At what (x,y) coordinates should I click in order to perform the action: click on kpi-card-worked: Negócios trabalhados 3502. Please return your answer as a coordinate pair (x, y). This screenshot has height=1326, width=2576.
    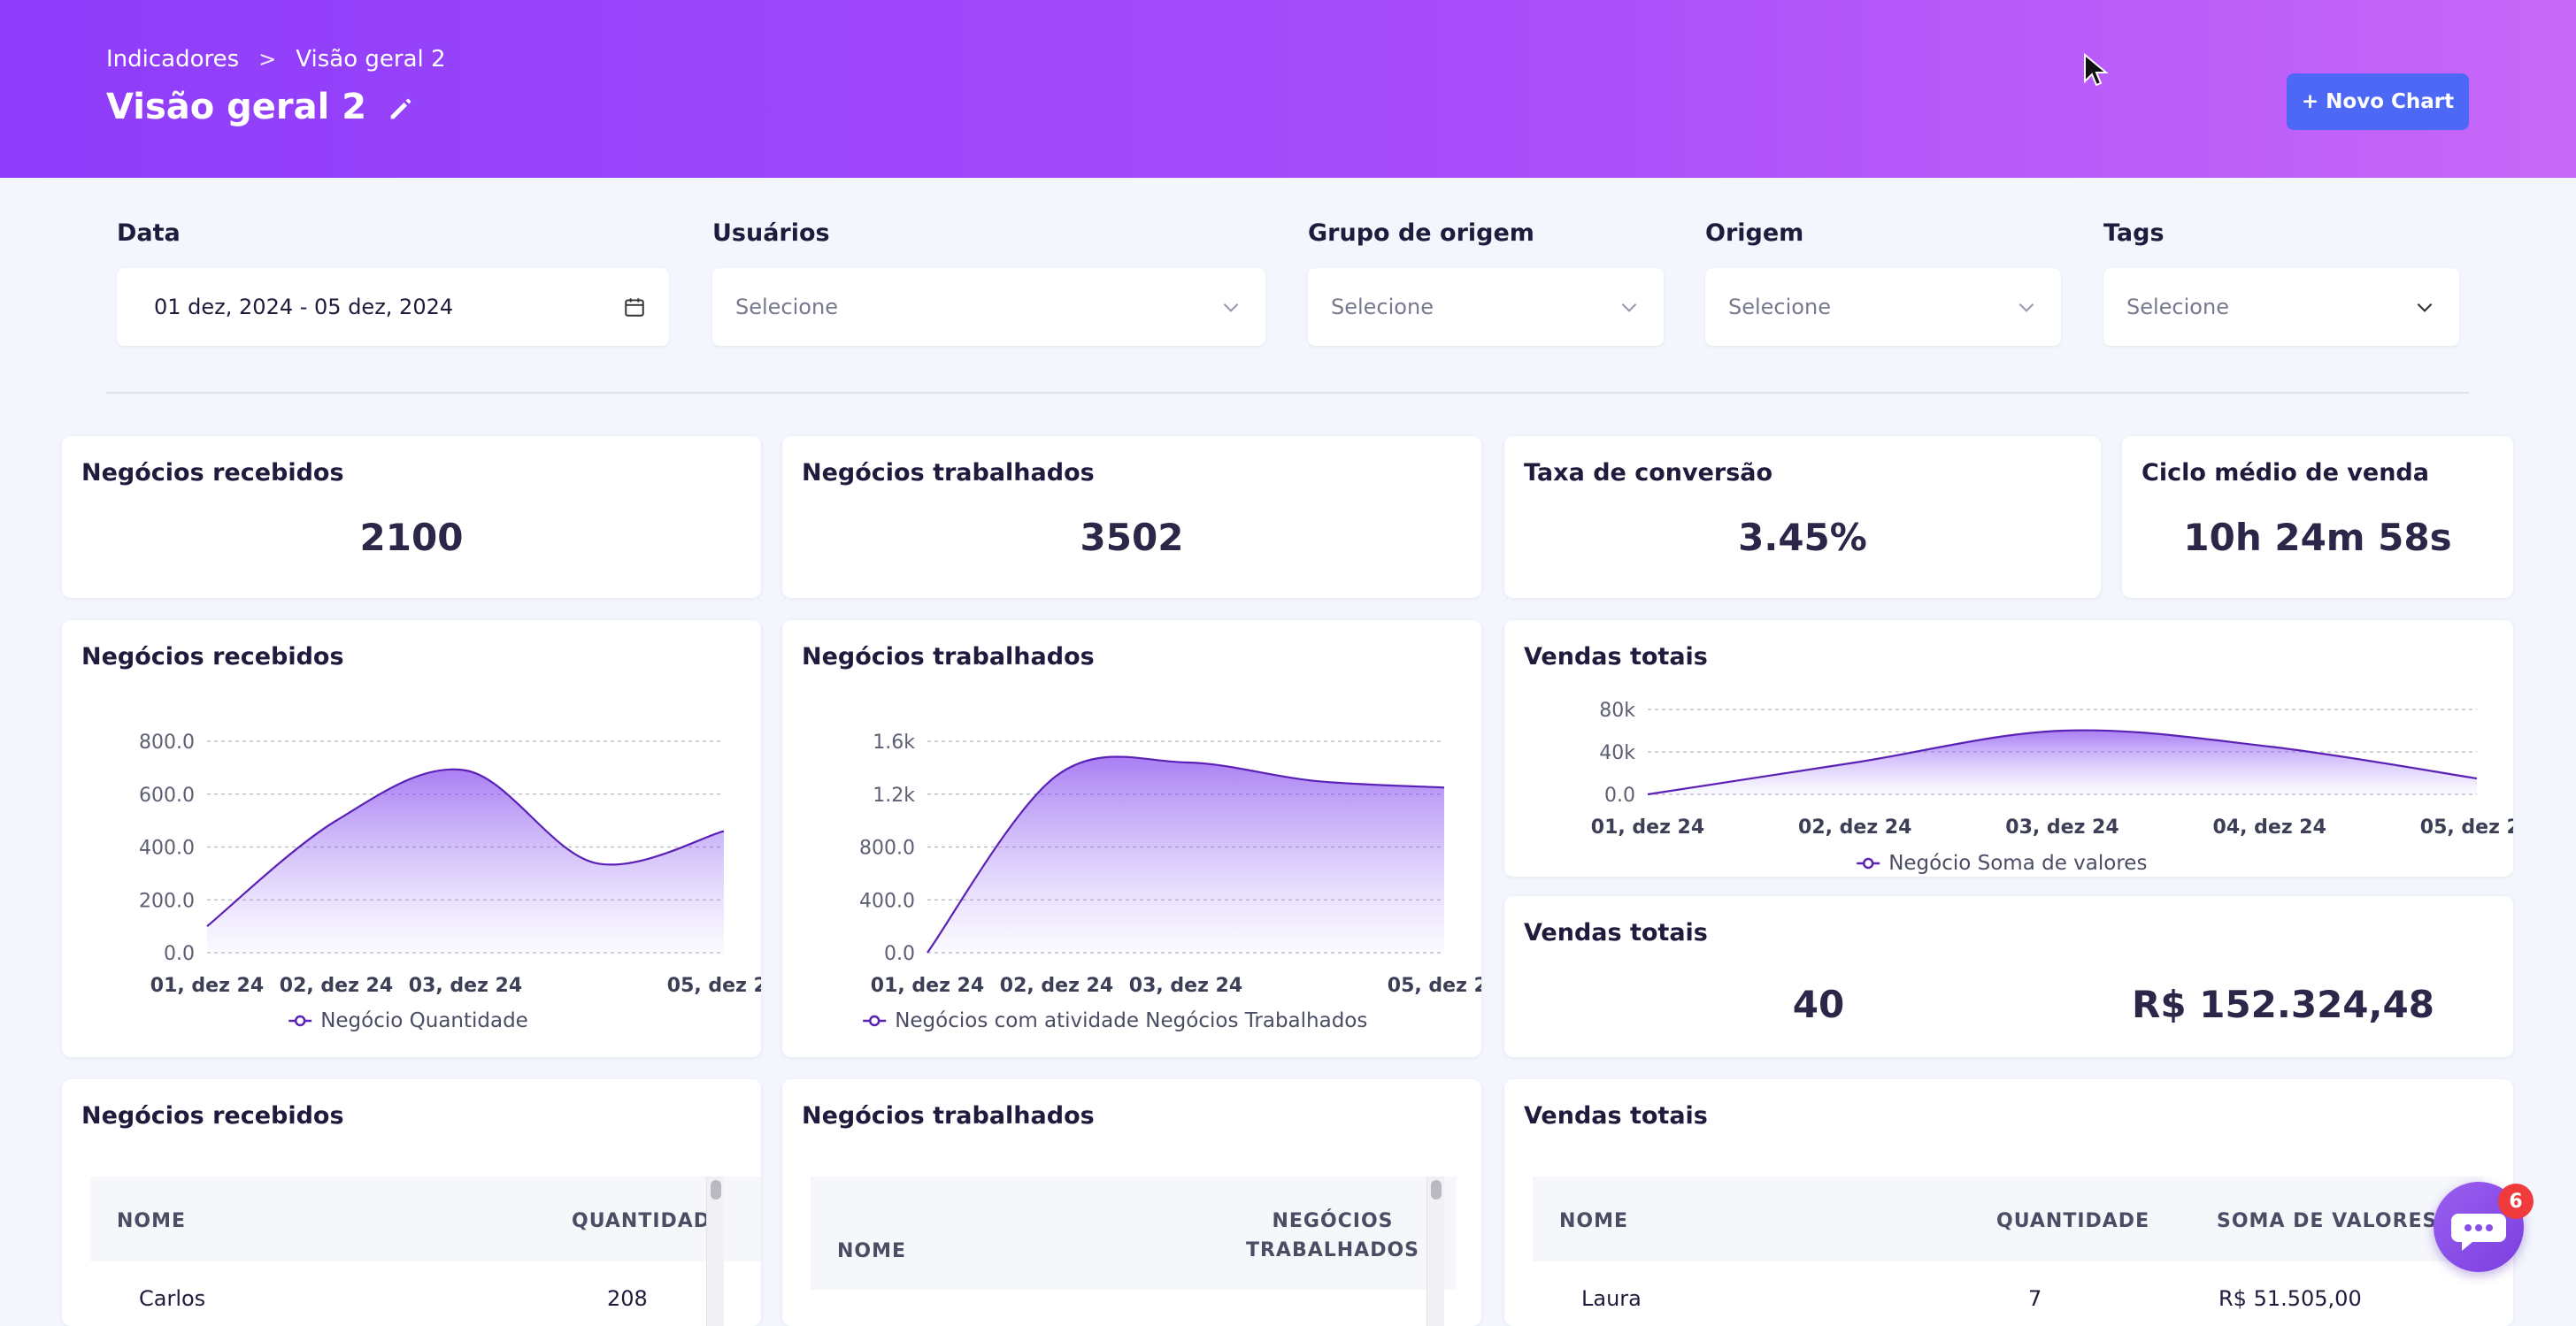
    Looking at the image, I should click on (1131, 517).